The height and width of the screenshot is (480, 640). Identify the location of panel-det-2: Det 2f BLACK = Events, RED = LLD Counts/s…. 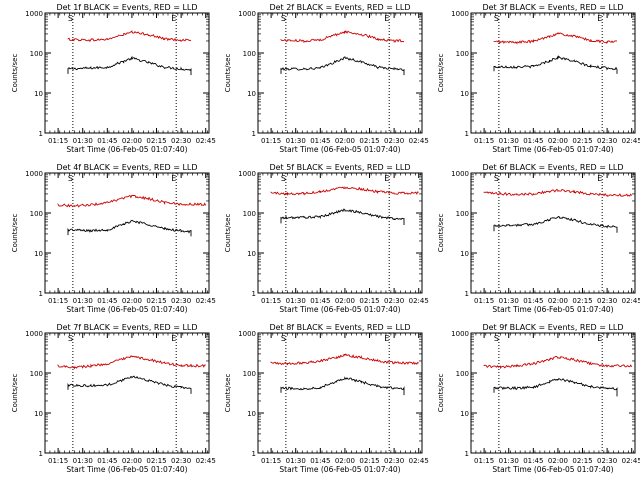
(326, 78).